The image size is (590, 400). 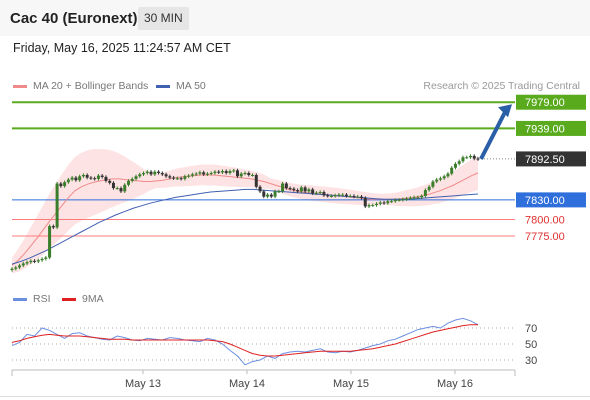 What do you see at coordinates (143, 384) in the screenshot?
I see `x-tick-label-0: May 13` at bounding box center [143, 384].